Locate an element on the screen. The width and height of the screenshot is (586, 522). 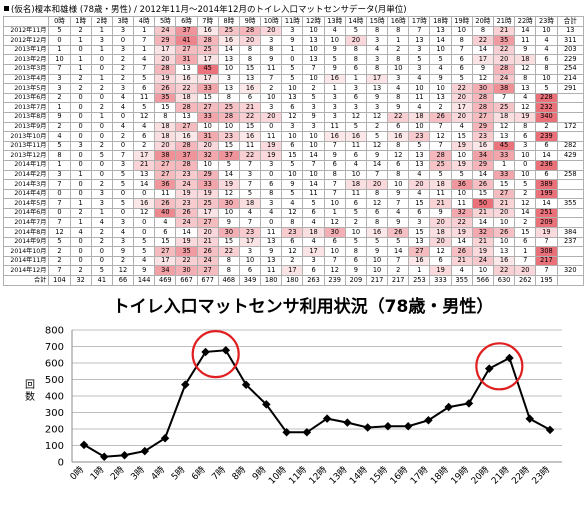
table-cell: 27 is located at coordinates (186, 127).